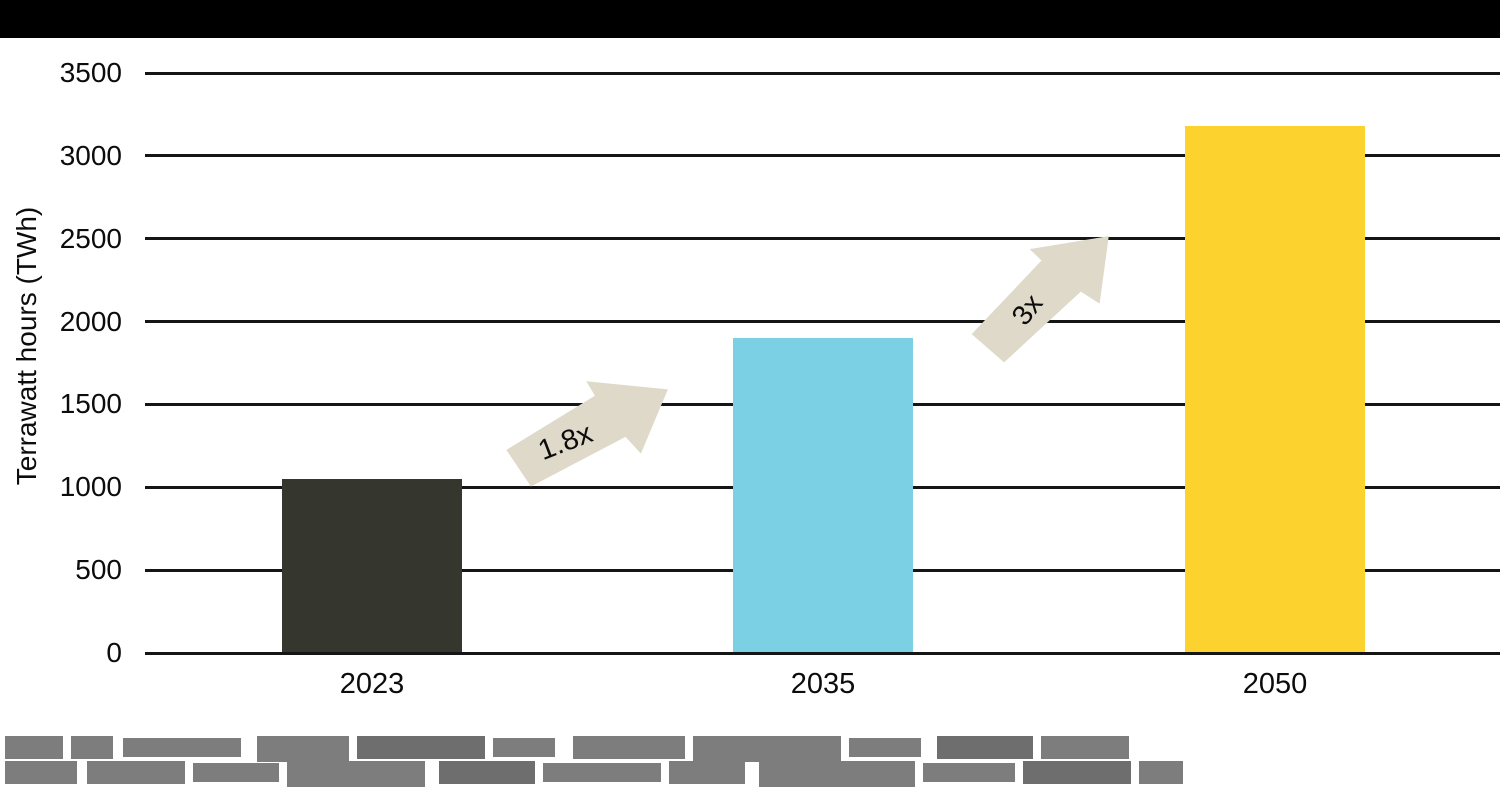 This screenshot has width=1500, height=790. What do you see at coordinates (372, 566) in the screenshot?
I see `bar-2023` at bounding box center [372, 566].